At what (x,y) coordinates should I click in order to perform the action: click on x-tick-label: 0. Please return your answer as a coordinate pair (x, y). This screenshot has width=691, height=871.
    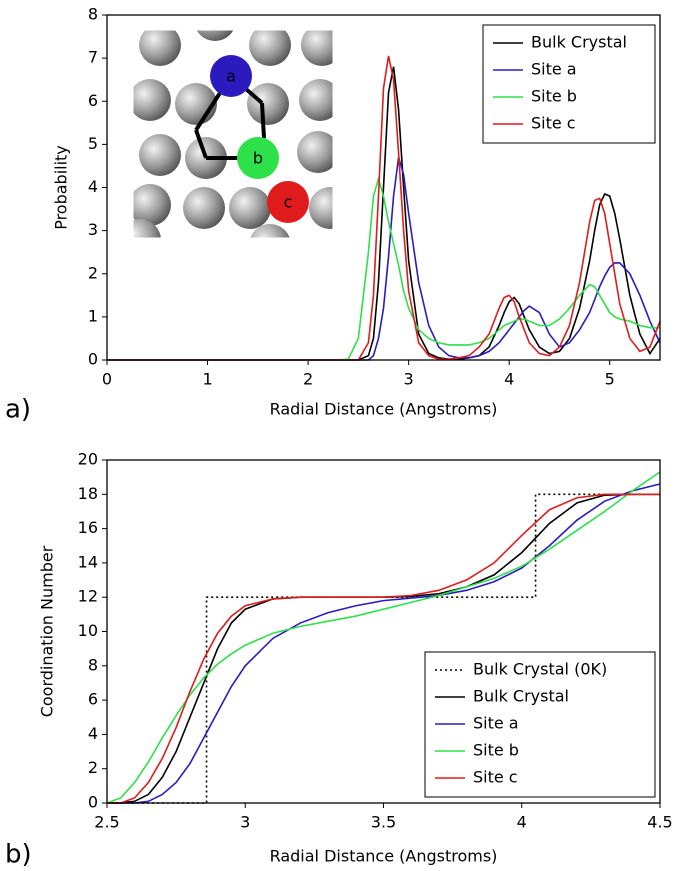
    Looking at the image, I should click on (107, 379).